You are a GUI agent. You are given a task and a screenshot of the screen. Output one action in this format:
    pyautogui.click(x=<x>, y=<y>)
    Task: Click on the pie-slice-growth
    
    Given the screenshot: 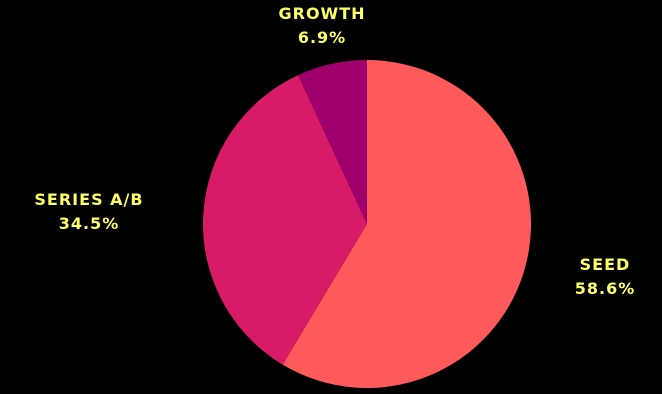 What is the action you would take?
    pyautogui.click(x=332, y=142)
    